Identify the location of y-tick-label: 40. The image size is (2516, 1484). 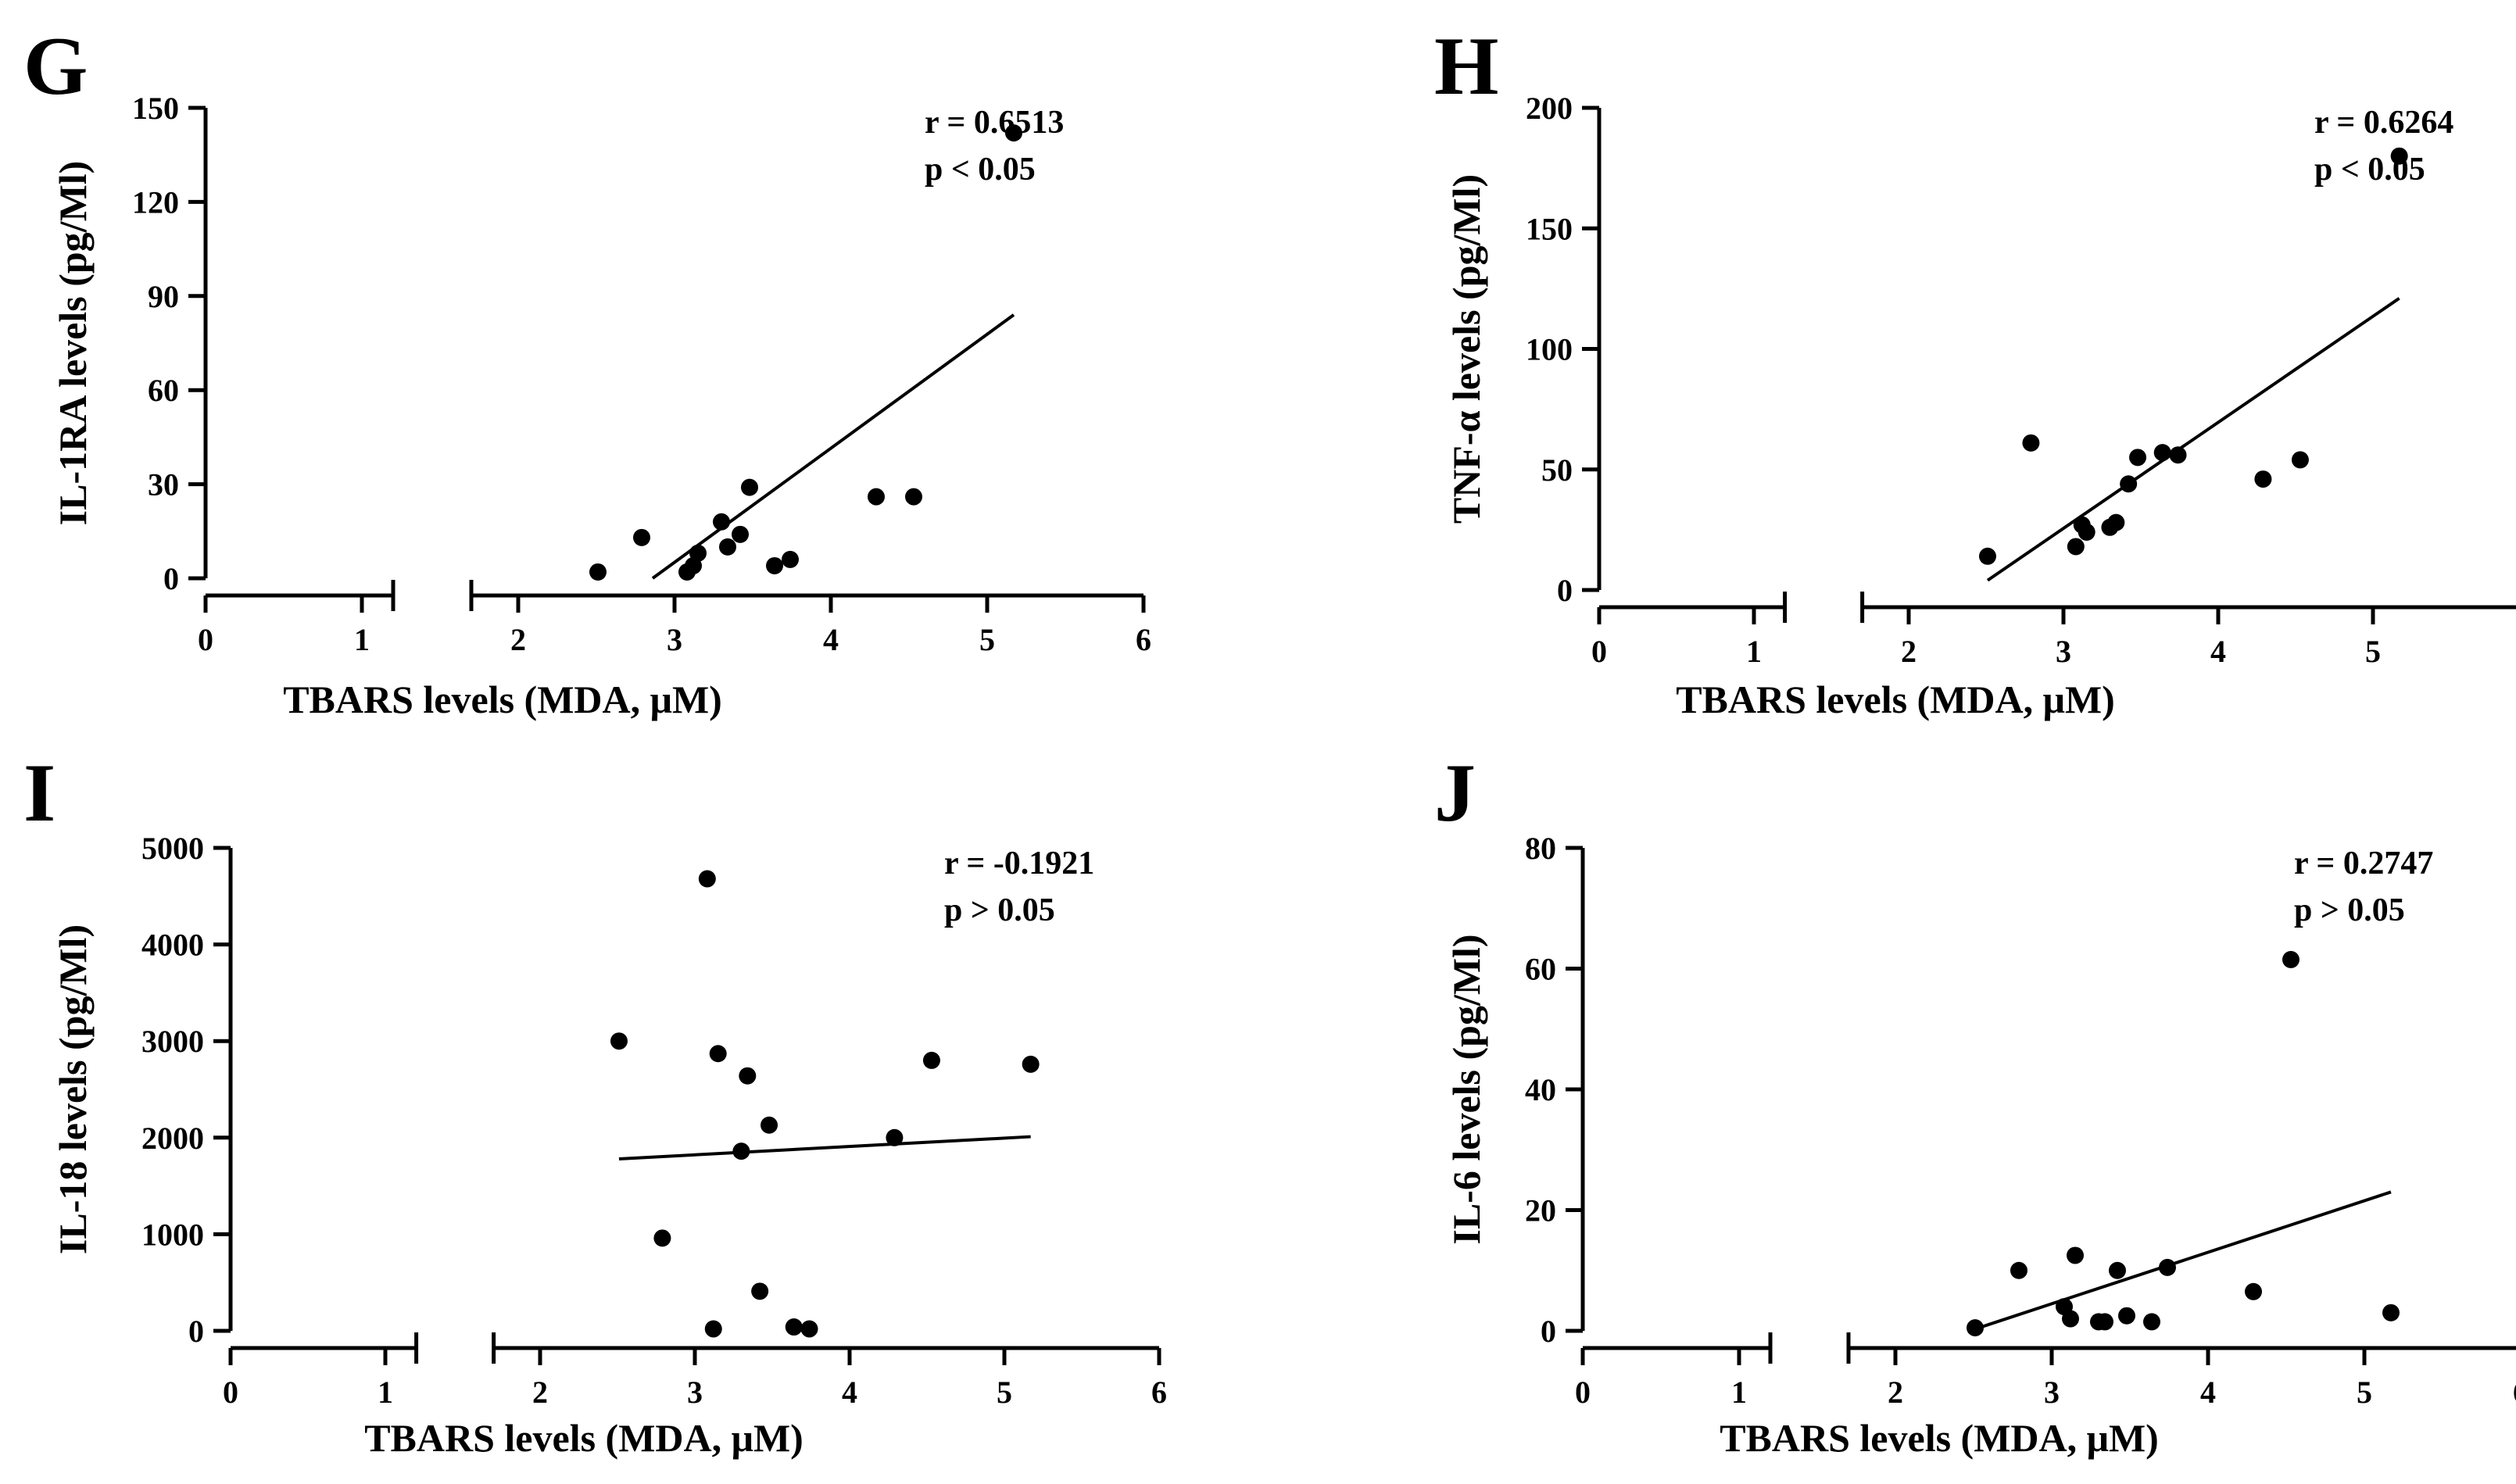
(1540, 1089).